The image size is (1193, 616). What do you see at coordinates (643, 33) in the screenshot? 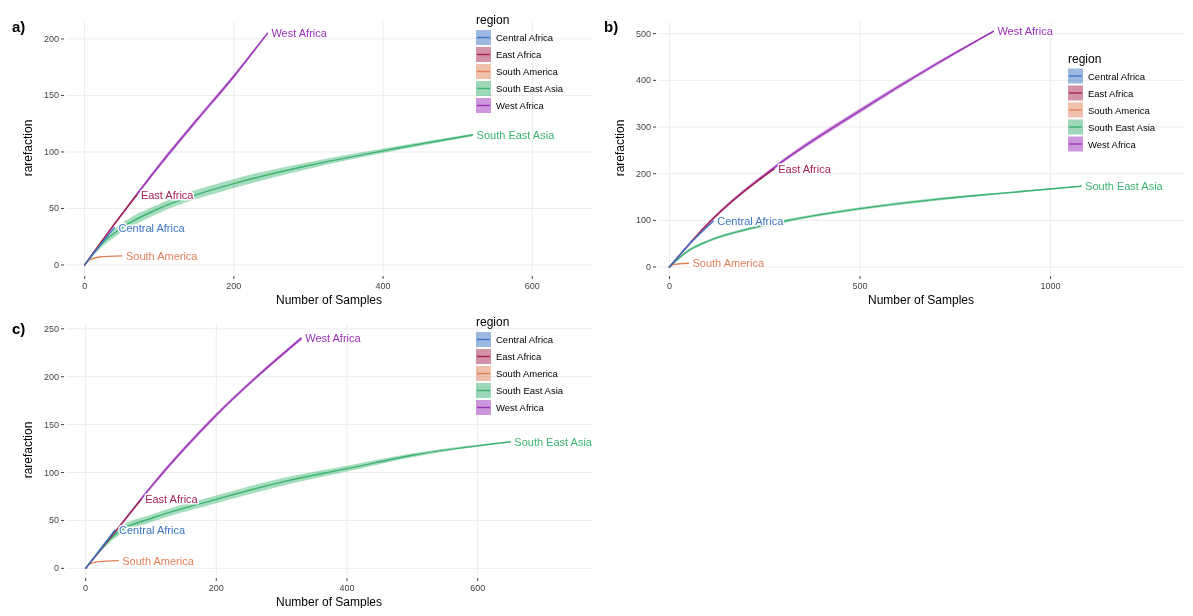
I see `y-tick-label: 500` at bounding box center [643, 33].